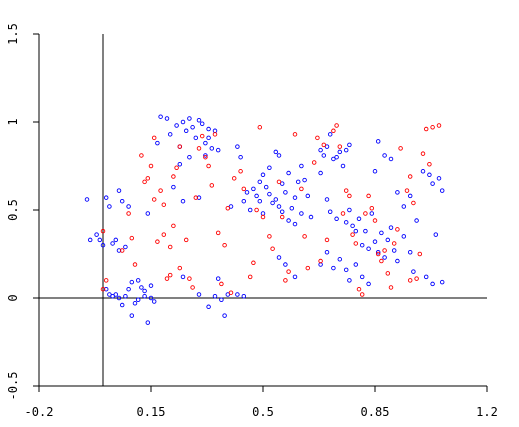 The height and width of the screenshot is (427, 519). Describe the element at coordinates (39, 412) in the screenshot. I see `x-tick-label: -0.2` at that location.